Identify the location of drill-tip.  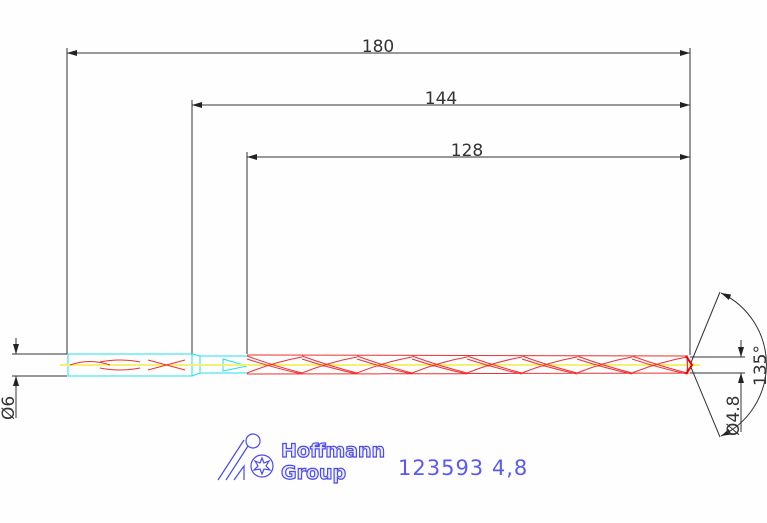
(689, 365).